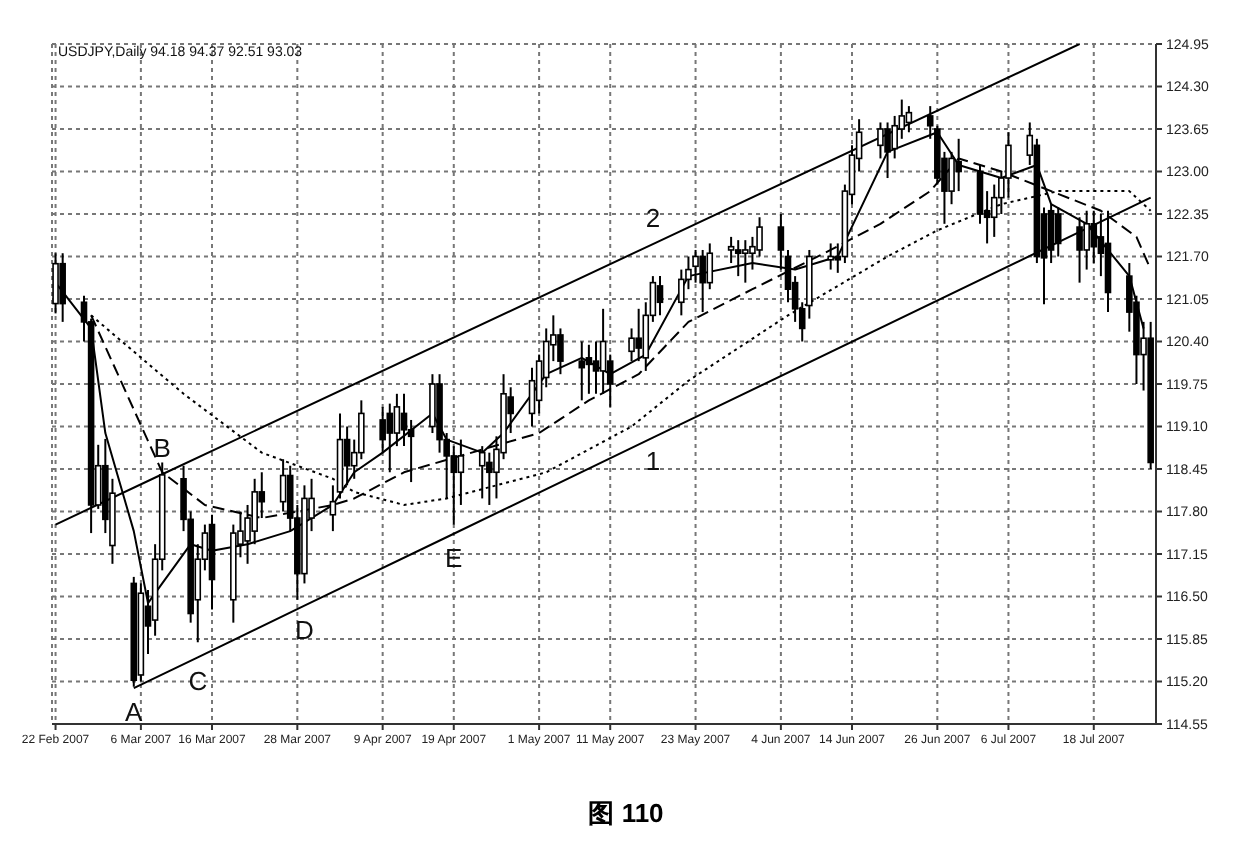 The height and width of the screenshot is (860, 1252). I want to click on annotation: A, so click(134, 711).